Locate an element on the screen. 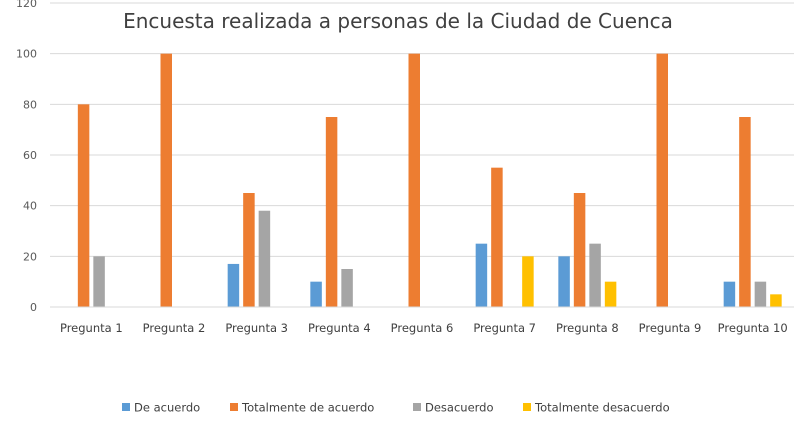  legend-label: Desacuerdo is located at coordinates (459, 408).